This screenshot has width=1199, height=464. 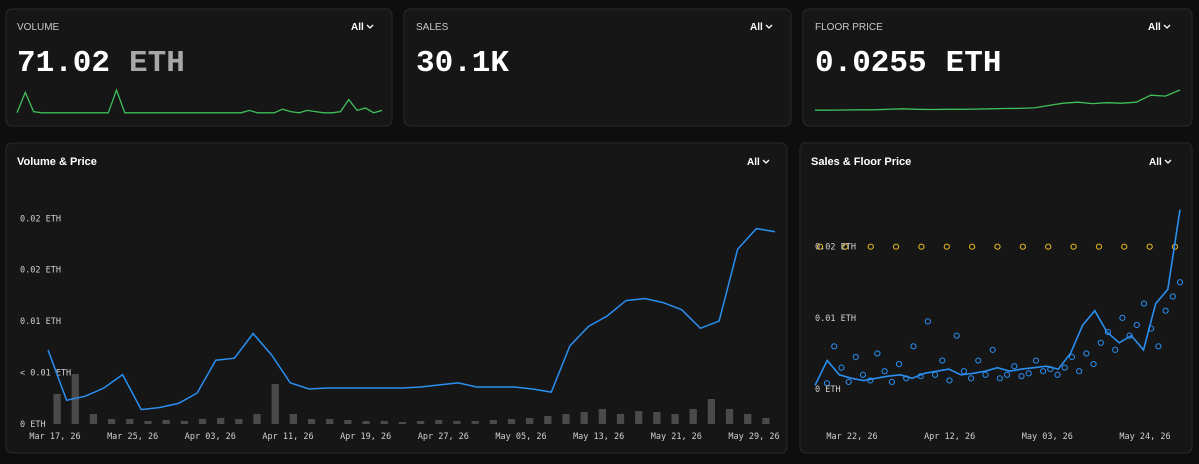 I want to click on stat-value: 30.1K, so click(x=462, y=63).